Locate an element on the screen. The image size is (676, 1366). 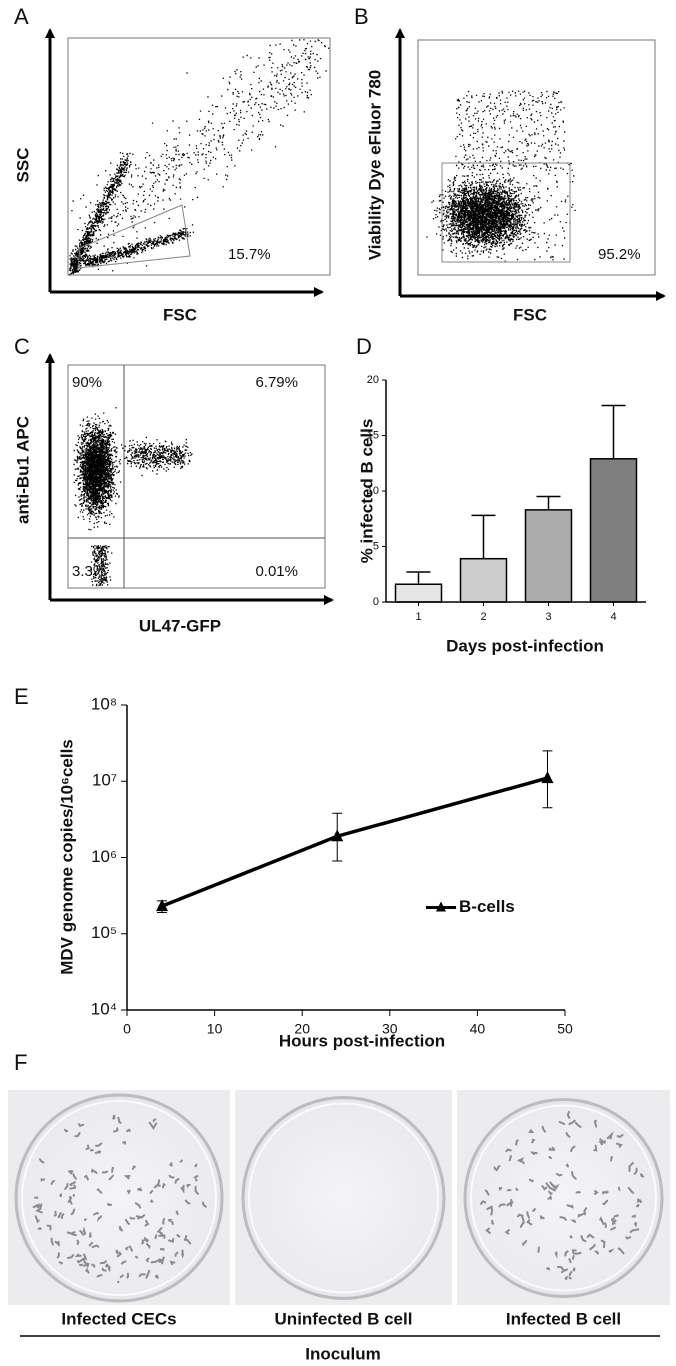
panel-label: C is located at coordinates (22, 346).